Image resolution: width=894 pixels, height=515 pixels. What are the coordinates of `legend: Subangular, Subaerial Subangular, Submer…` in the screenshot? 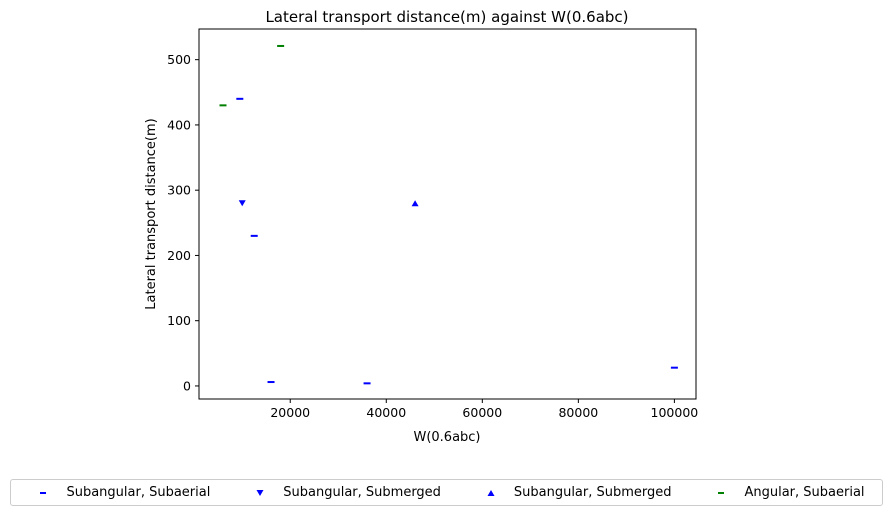 It's located at (446, 492).